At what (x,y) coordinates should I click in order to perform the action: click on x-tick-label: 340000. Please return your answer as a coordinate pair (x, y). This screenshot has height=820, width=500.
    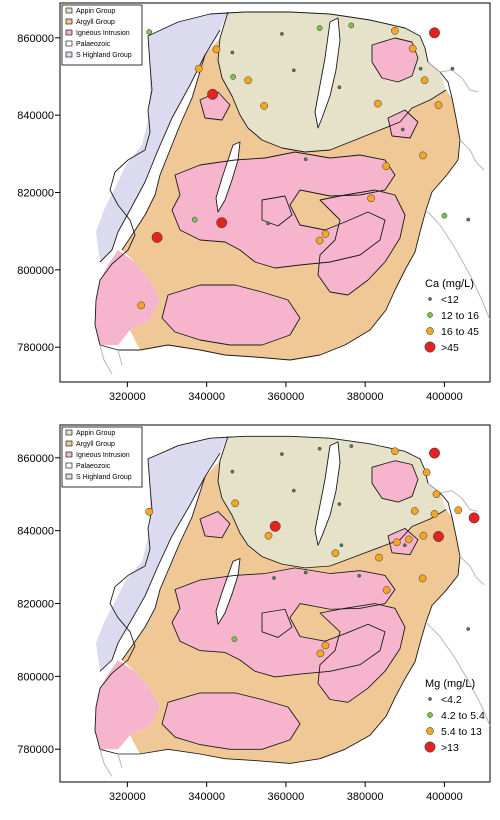
    Looking at the image, I should click on (206, 797).